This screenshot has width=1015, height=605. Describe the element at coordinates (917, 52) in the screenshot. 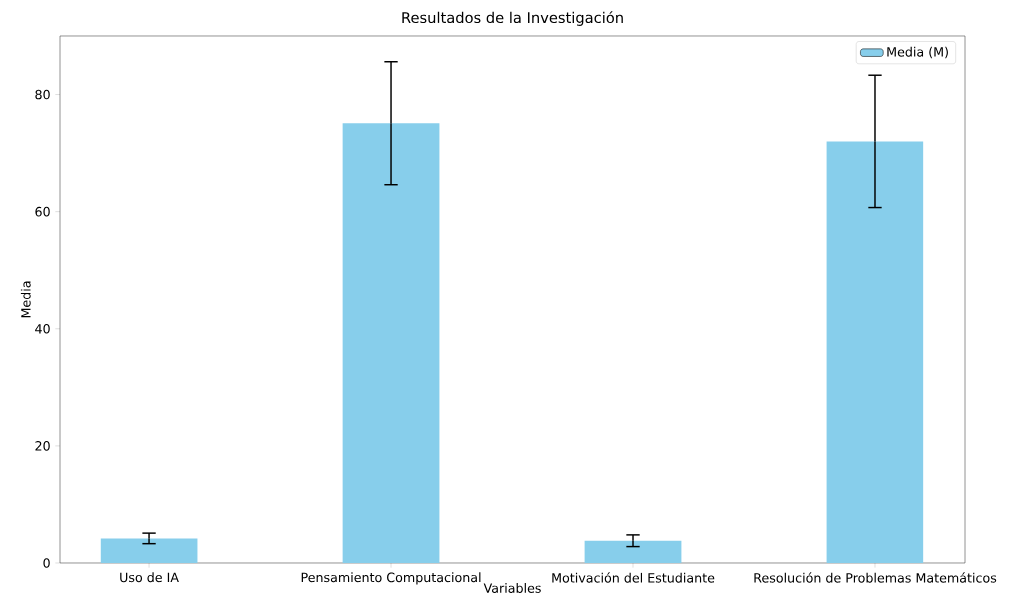

I see `legend-label: Media (M)` at that location.